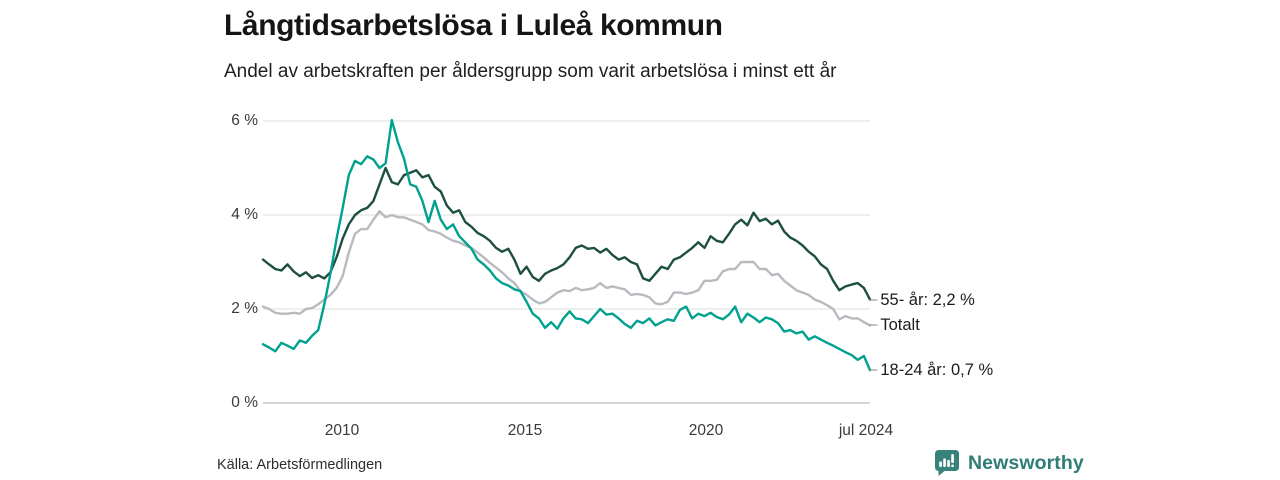 This screenshot has width=1280, height=480. What do you see at coordinates (937, 370) in the screenshot?
I see `legend-label-18-24: 18-24 år: 0,7 %` at bounding box center [937, 370].